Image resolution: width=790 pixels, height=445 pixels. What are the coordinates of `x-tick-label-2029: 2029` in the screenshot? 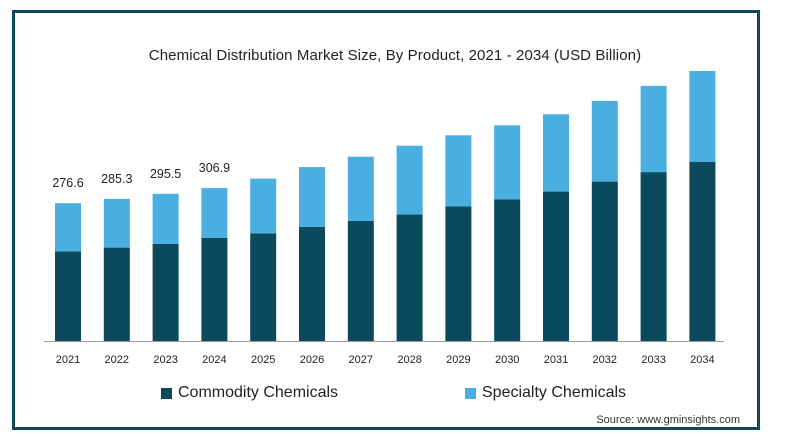 It's located at (458, 360).